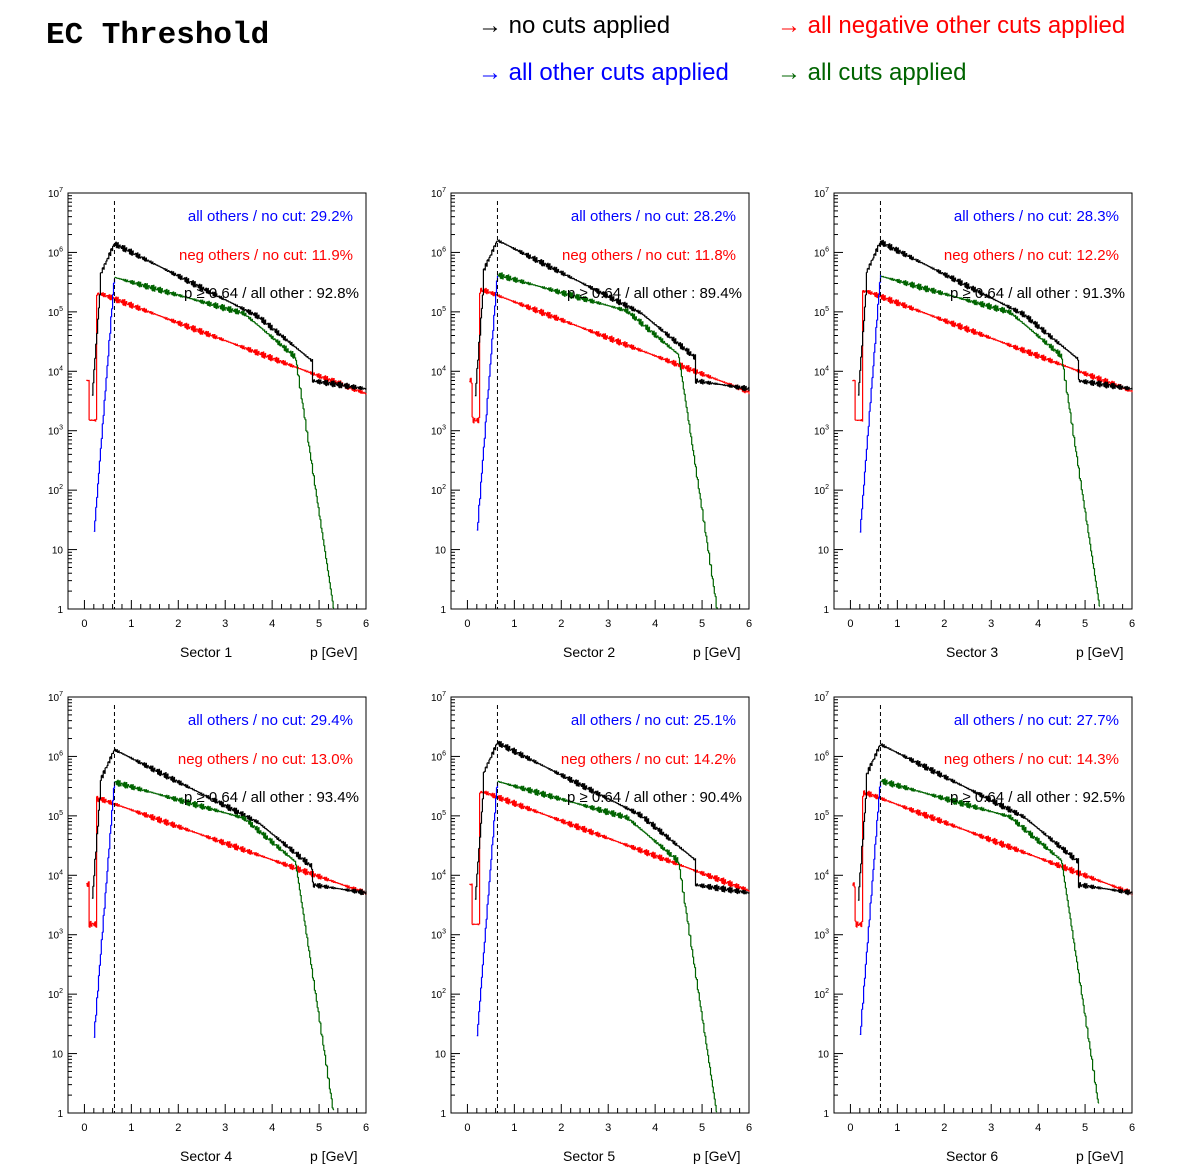 The image size is (1196, 1173). Describe the element at coordinates (649, 255) in the screenshot. I see `ratio-neg-others-annotation: neg others / no cut: 11.8%` at that location.